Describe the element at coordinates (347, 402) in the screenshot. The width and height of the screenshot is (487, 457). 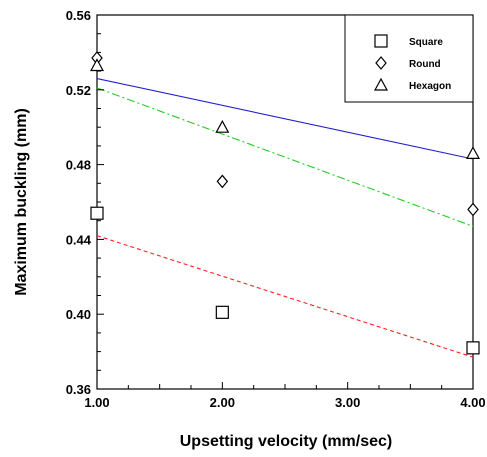
I see `x-tick-label: 3.00` at that location.